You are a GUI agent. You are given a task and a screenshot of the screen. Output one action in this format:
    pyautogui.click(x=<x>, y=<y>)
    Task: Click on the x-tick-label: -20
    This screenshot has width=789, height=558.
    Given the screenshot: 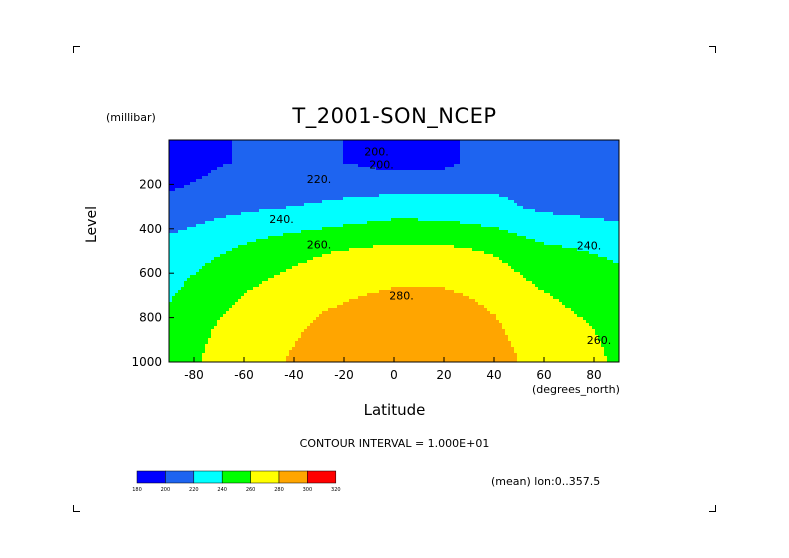 What is the action you would take?
    pyautogui.click(x=344, y=375)
    